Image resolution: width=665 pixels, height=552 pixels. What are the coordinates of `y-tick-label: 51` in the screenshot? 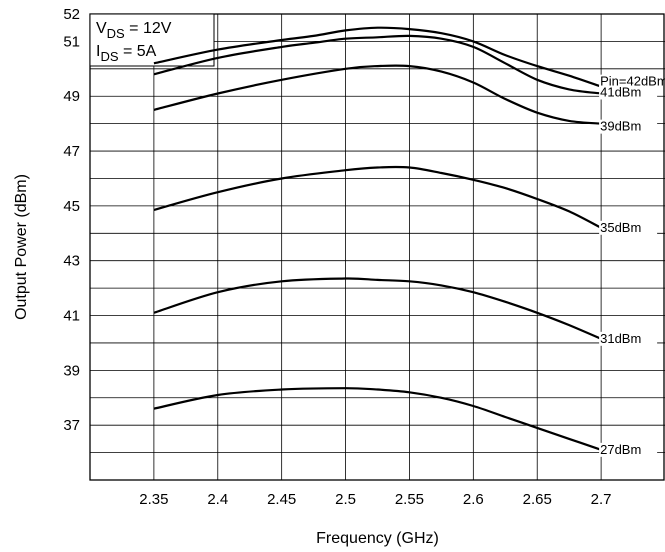 It's located at (71, 41).